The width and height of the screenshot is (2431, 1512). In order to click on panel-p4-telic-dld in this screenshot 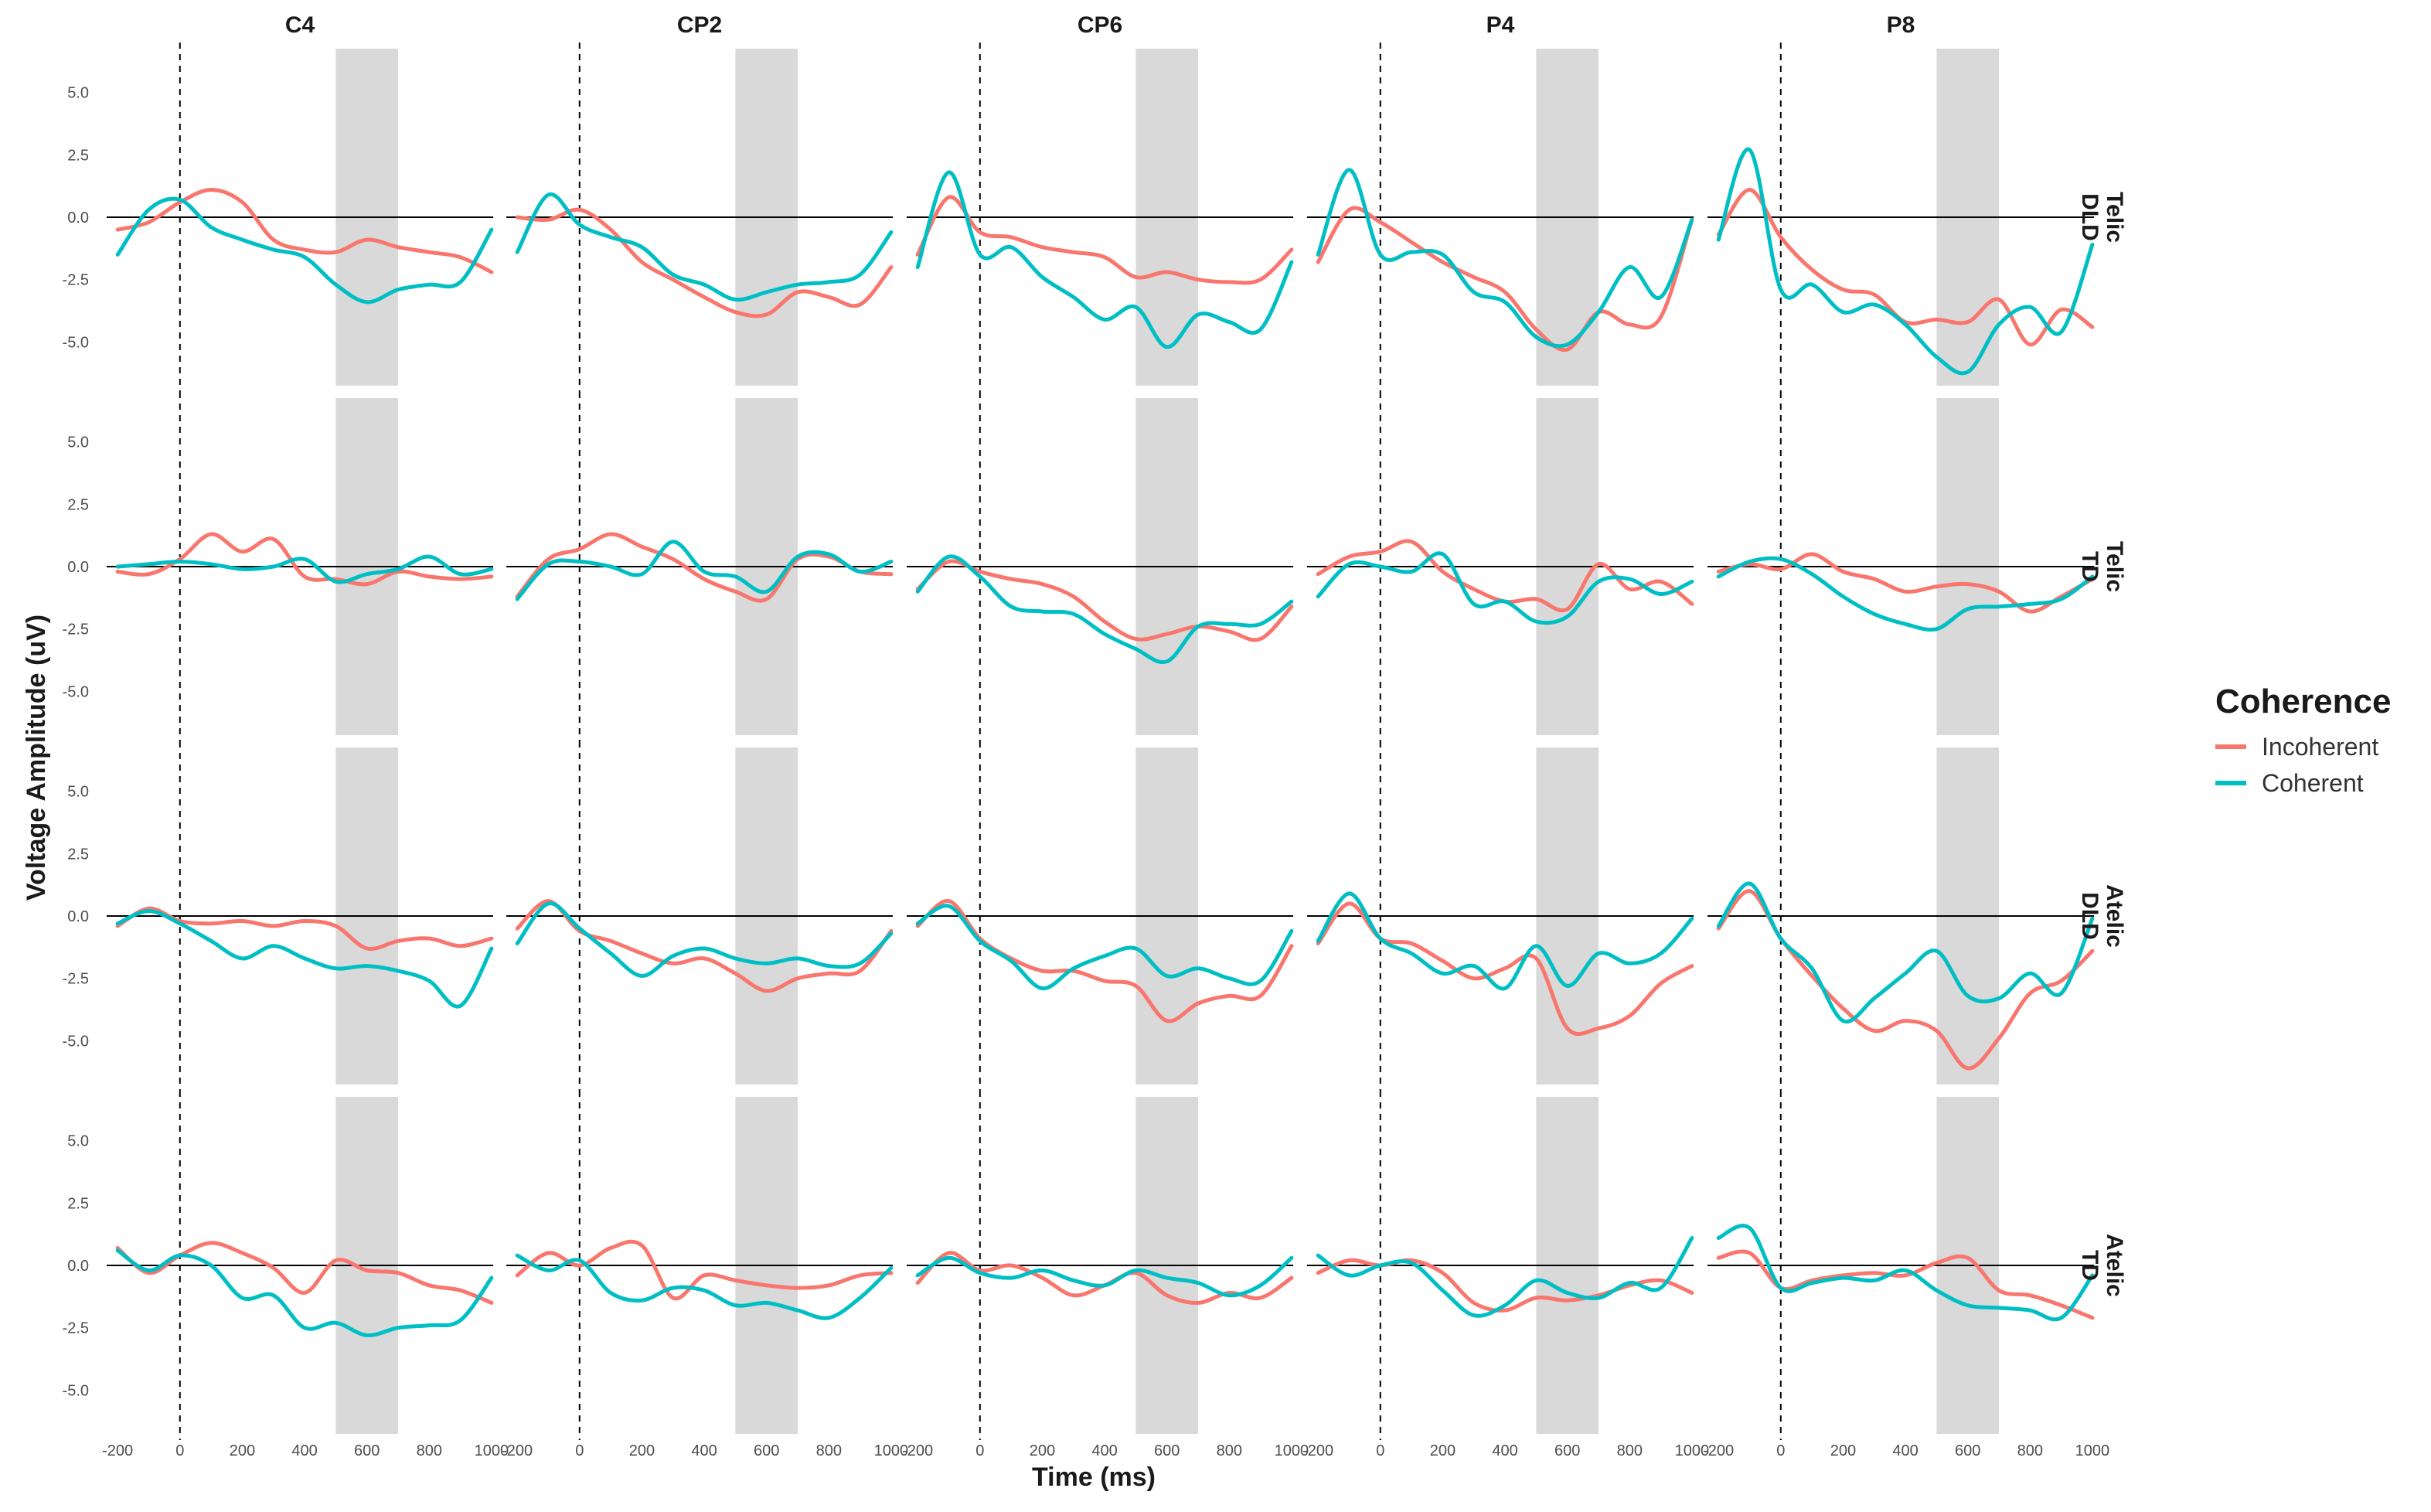, I will do `click(1500, 218)`.